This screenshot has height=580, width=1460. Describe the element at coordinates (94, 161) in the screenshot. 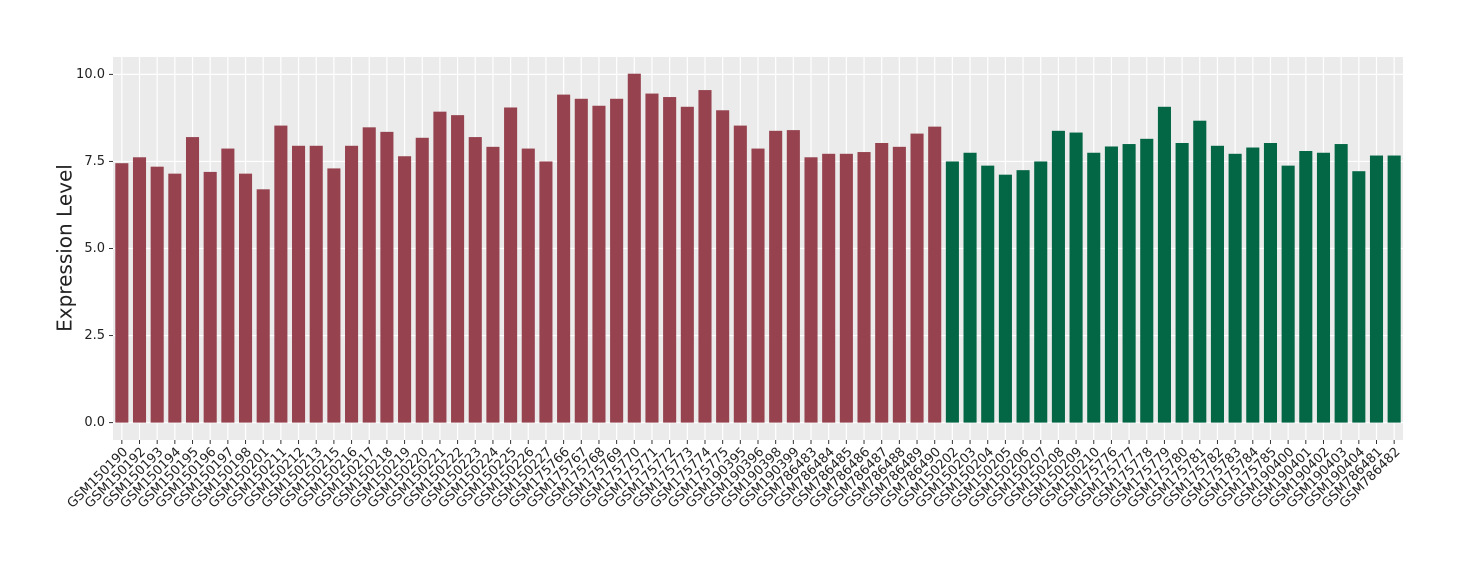

I see `y-tick-label: 7.5` at that location.